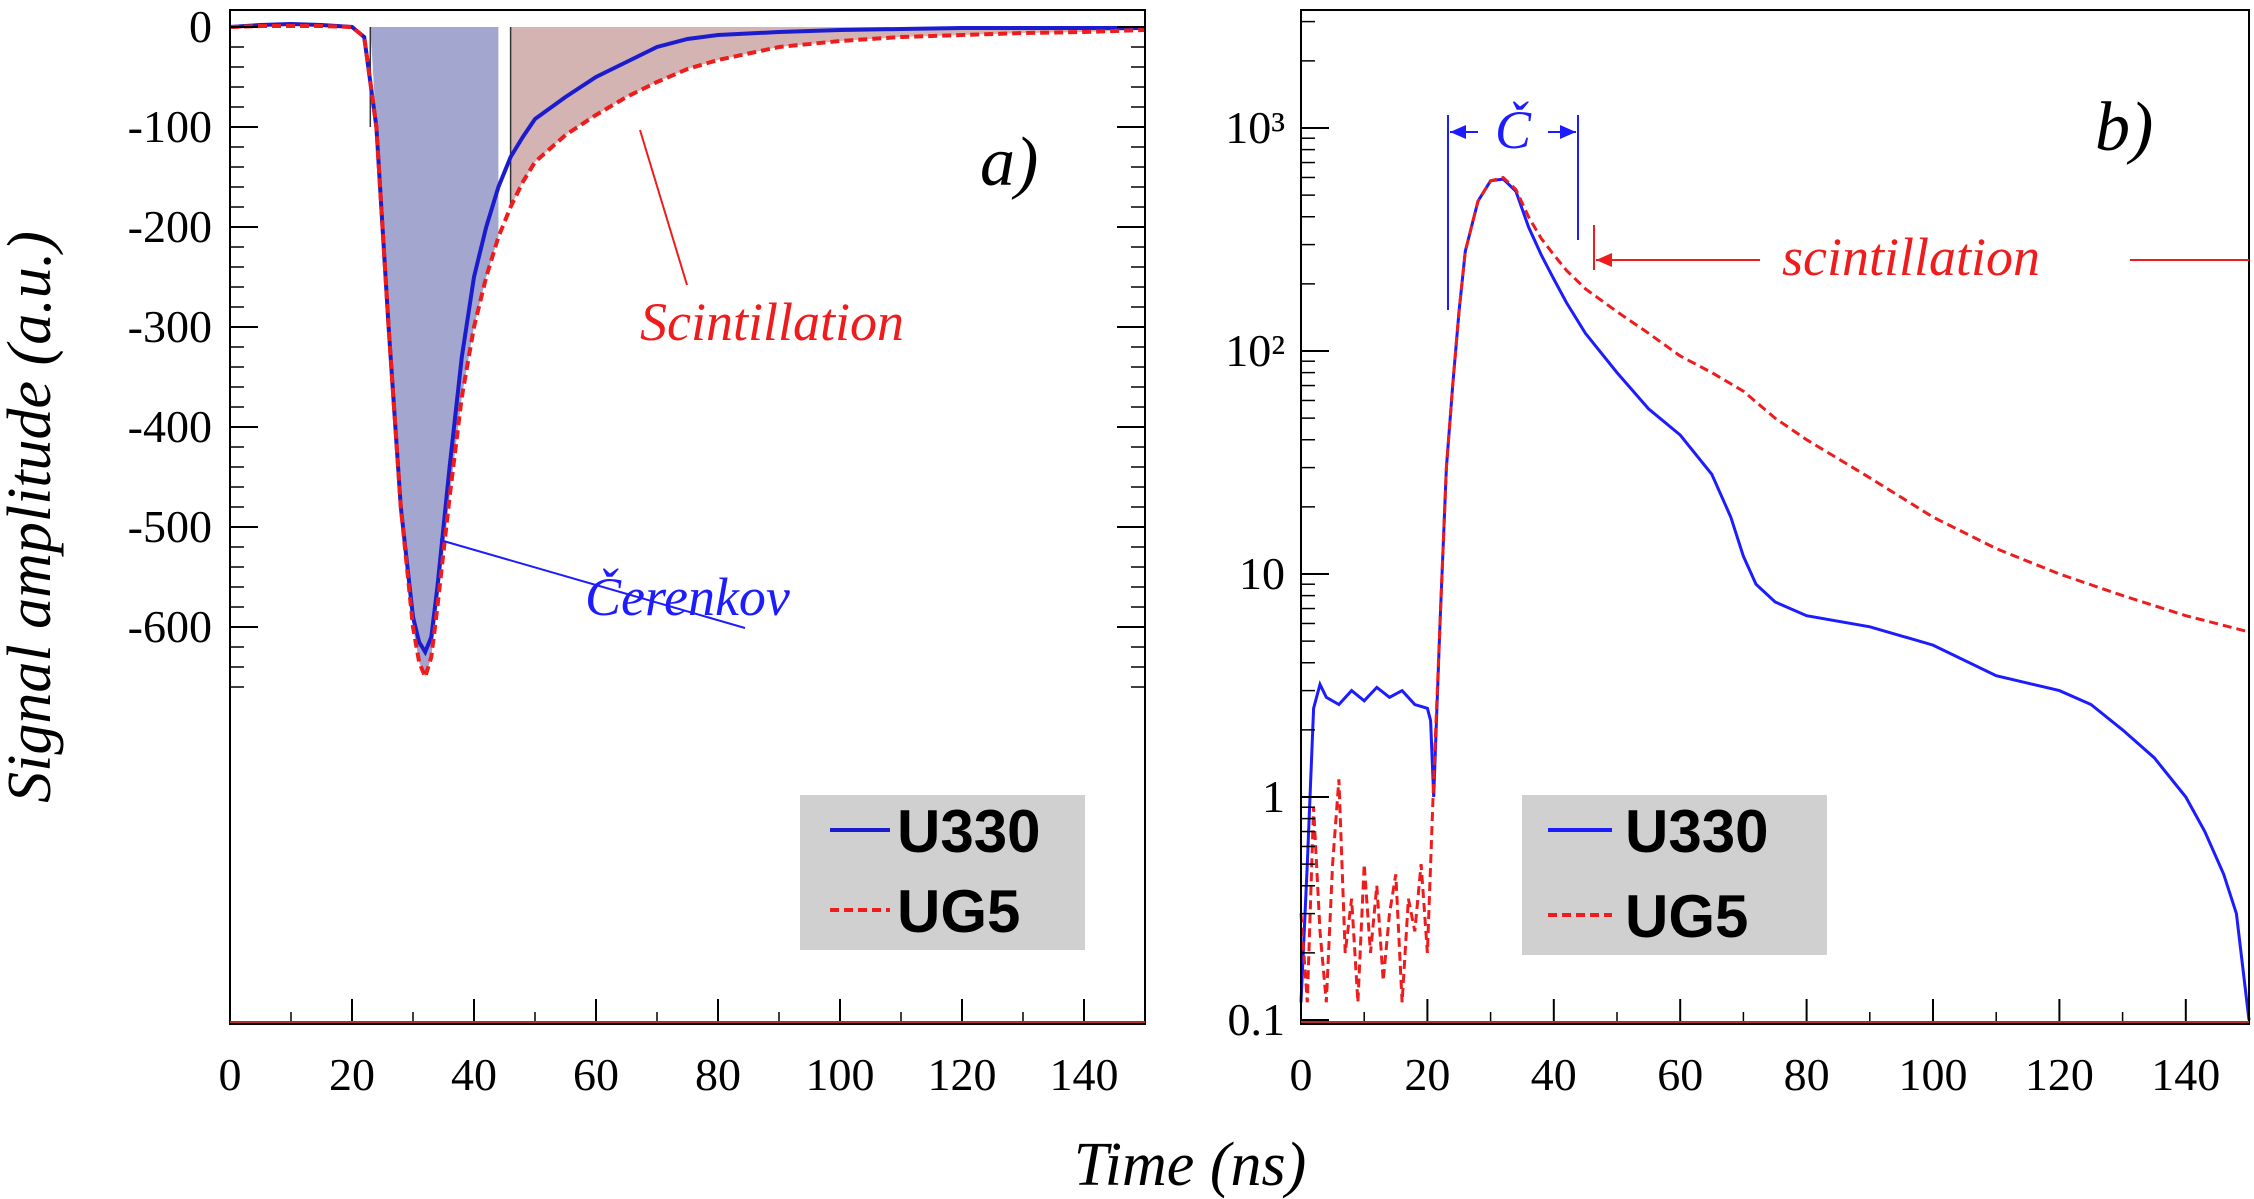 This screenshot has height=1199, width=2254. I want to click on y-tick-label: -200, so click(170, 226).